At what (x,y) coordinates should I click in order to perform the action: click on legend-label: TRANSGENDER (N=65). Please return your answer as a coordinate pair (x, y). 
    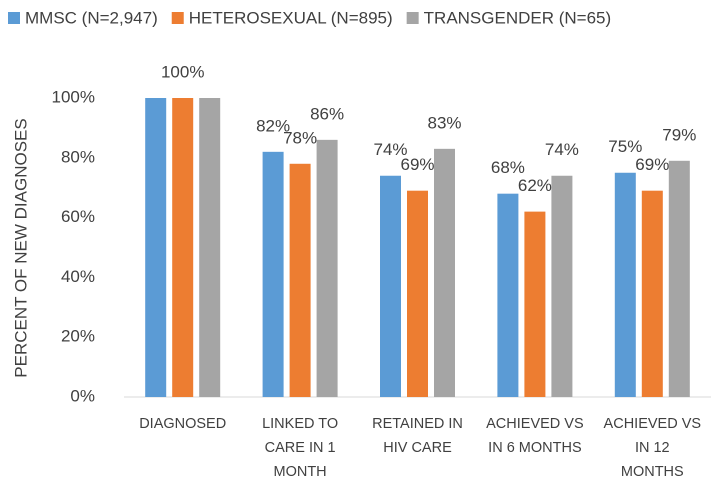
    Looking at the image, I should click on (518, 17).